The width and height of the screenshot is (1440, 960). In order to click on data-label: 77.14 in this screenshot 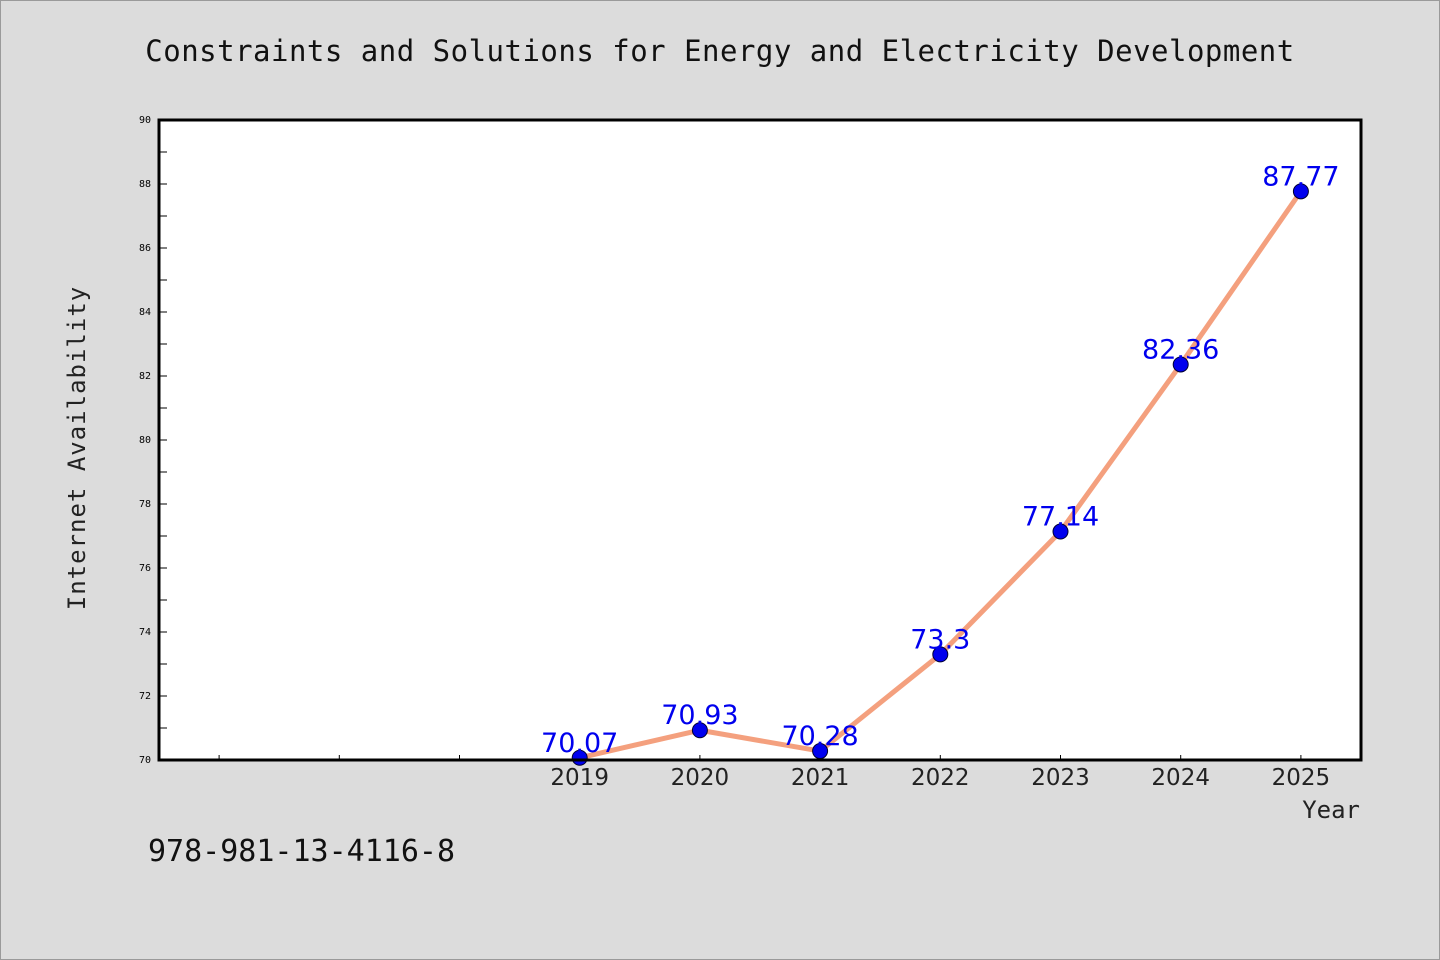, I will do `click(1060, 517)`.